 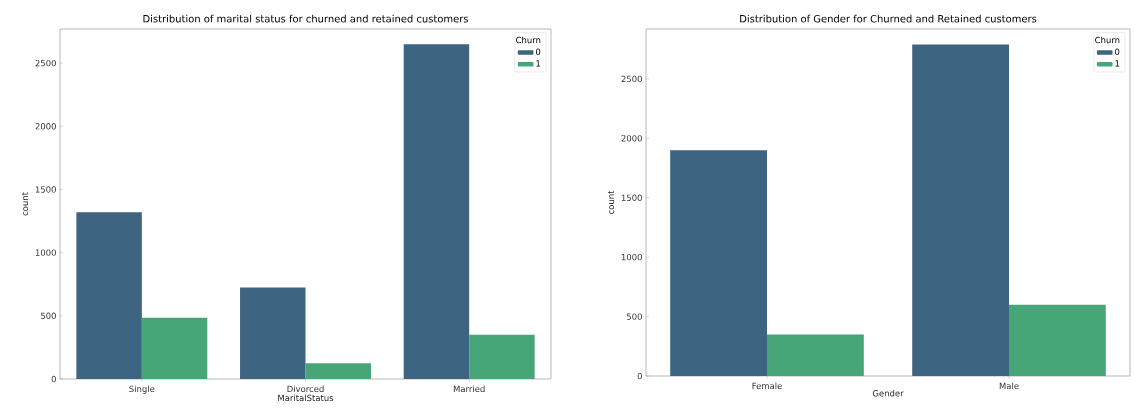 What do you see at coordinates (305, 389) in the screenshot?
I see `x-tick-label: Divorced` at bounding box center [305, 389].